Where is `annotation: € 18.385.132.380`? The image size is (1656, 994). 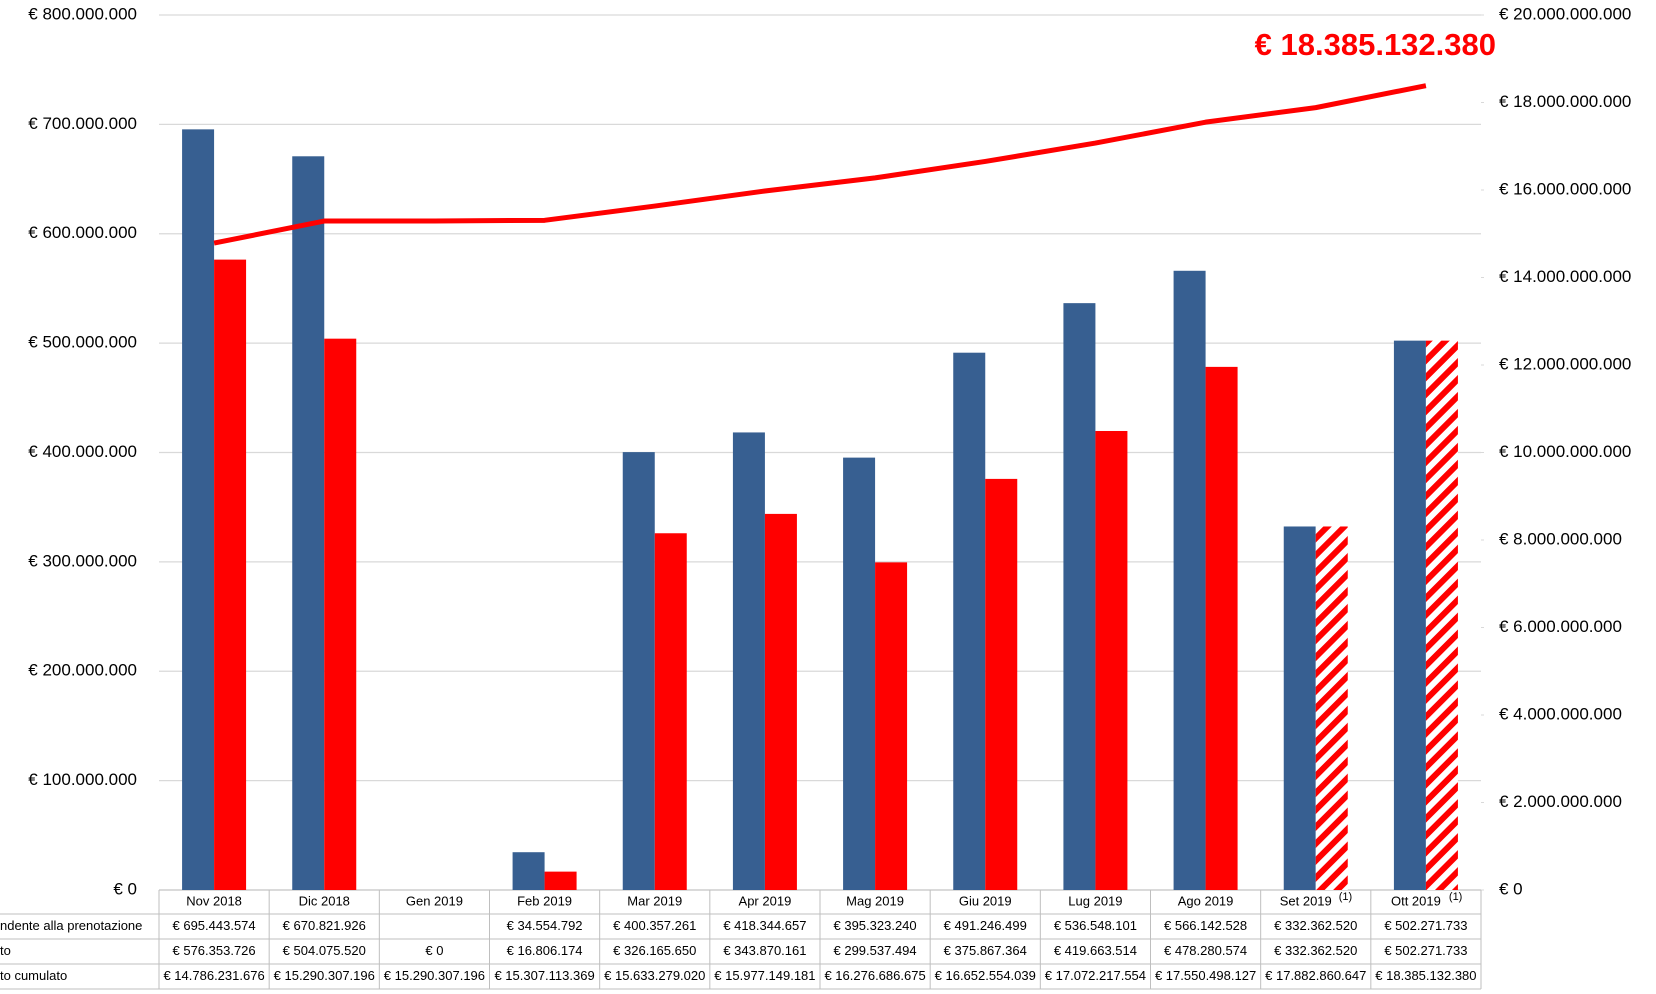 annotation: € 18.385.132.380 is located at coordinates (1375, 44).